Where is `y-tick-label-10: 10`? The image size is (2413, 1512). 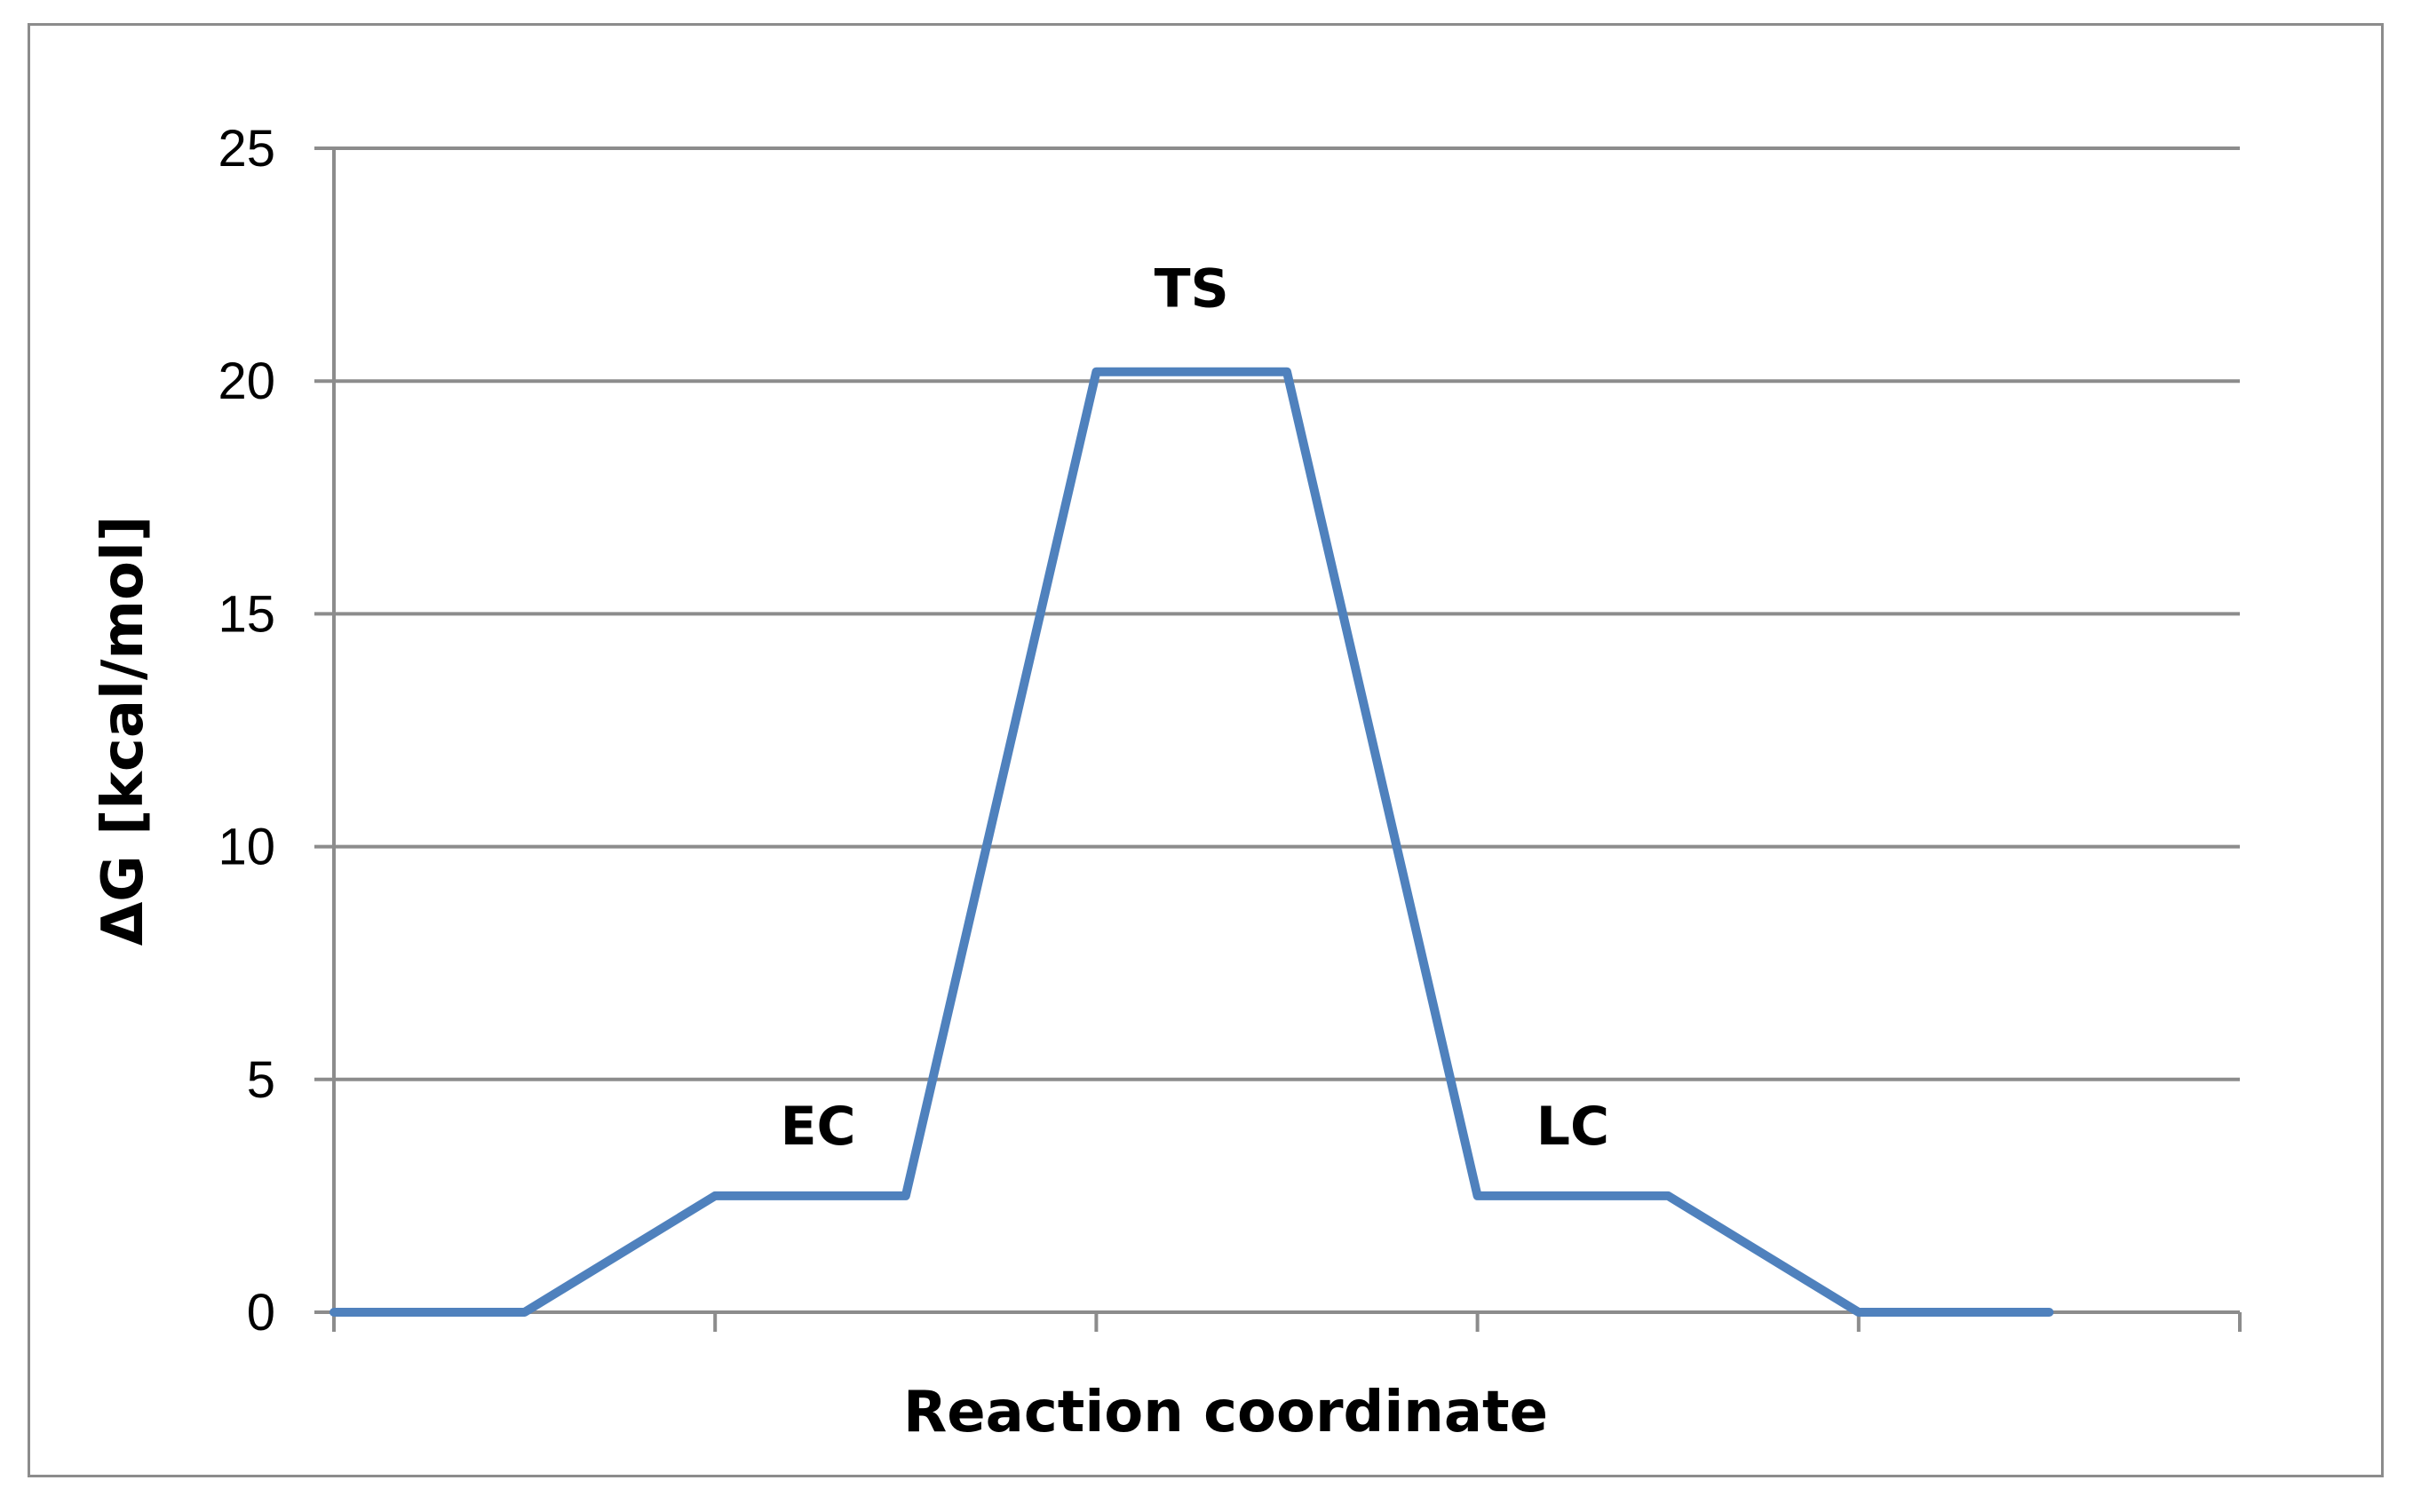
y-tick-label-10: 10 is located at coordinates (246, 847).